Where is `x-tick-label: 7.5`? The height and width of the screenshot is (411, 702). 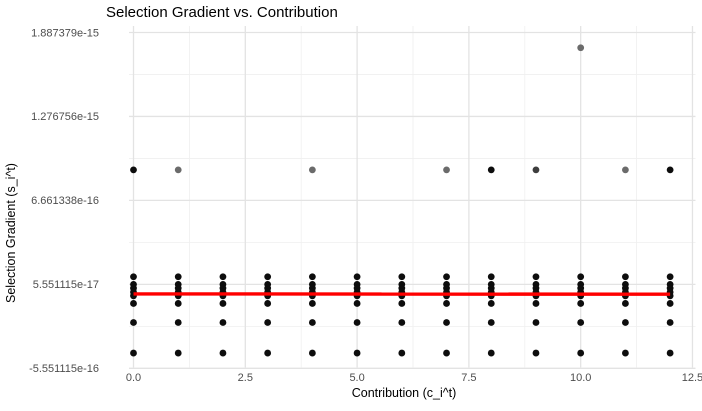 x-tick-label: 7.5 is located at coordinates (468, 378).